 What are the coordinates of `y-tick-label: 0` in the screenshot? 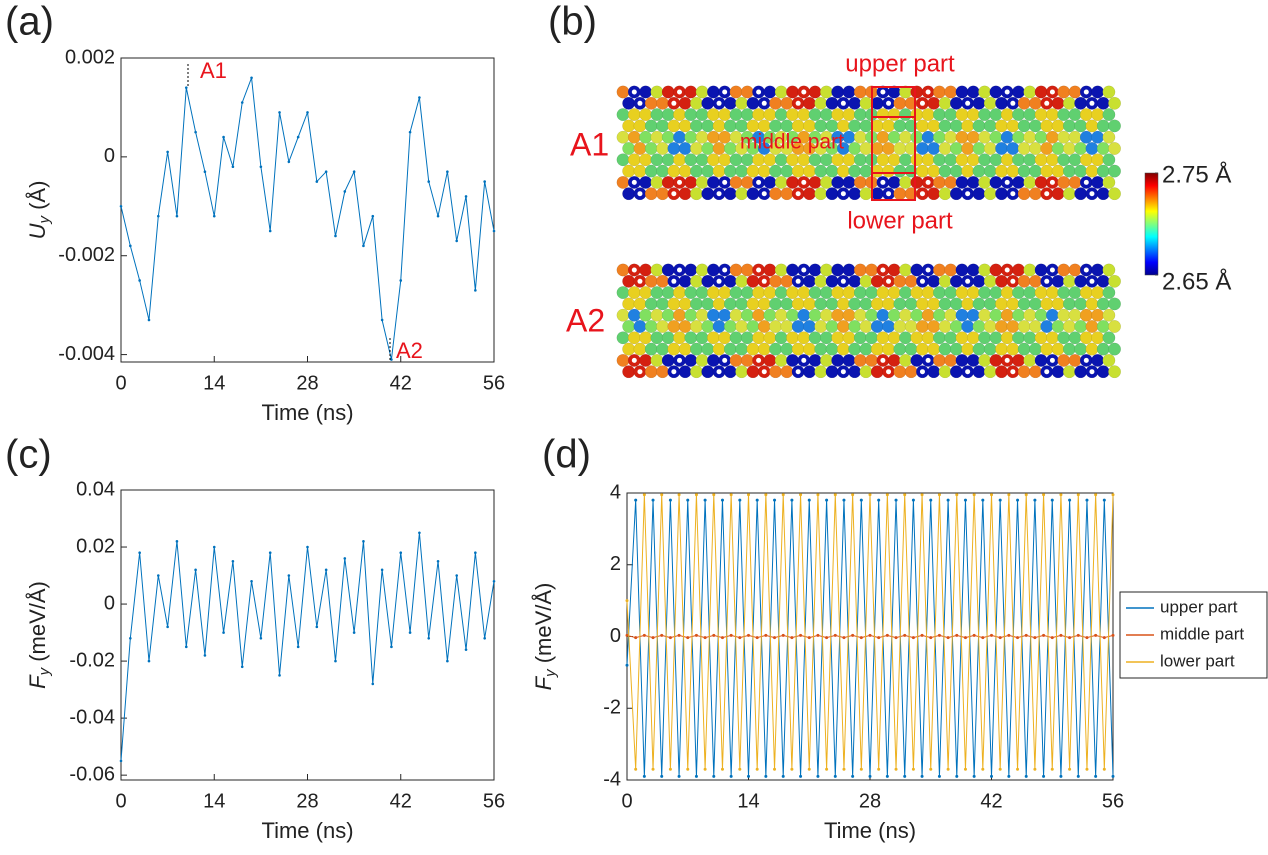 It's located at (109, 603).